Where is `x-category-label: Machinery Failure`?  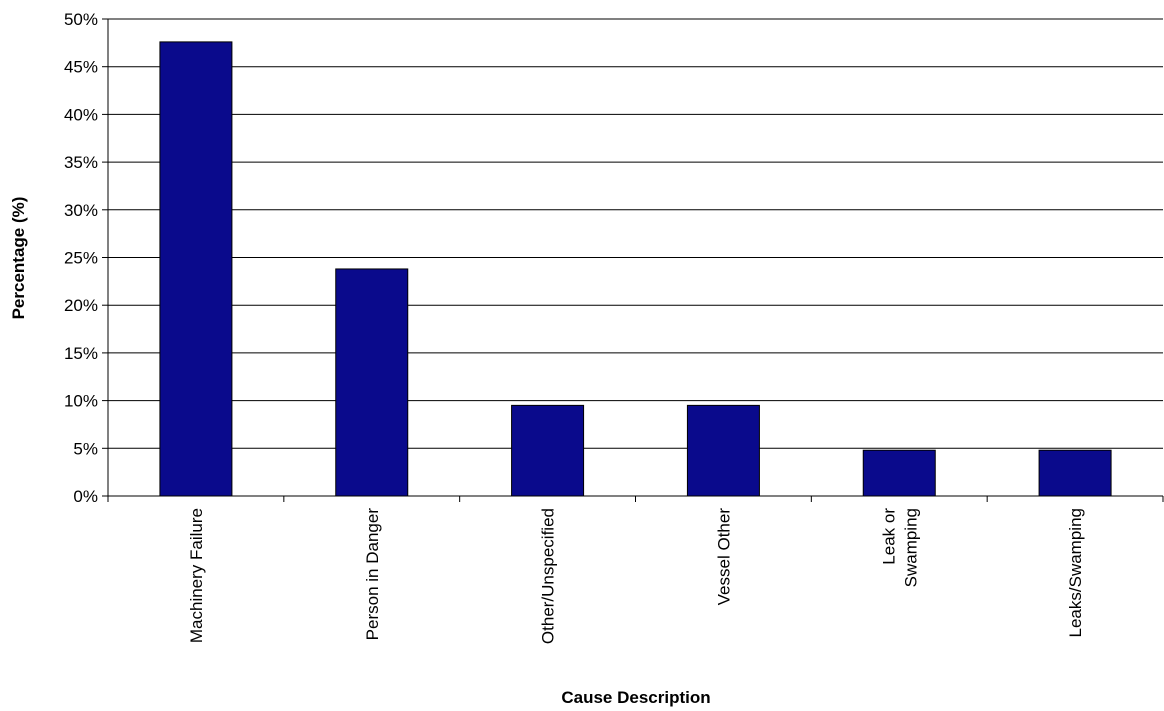 x-category-label: Machinery Failure is located at coordinates (196, 575).